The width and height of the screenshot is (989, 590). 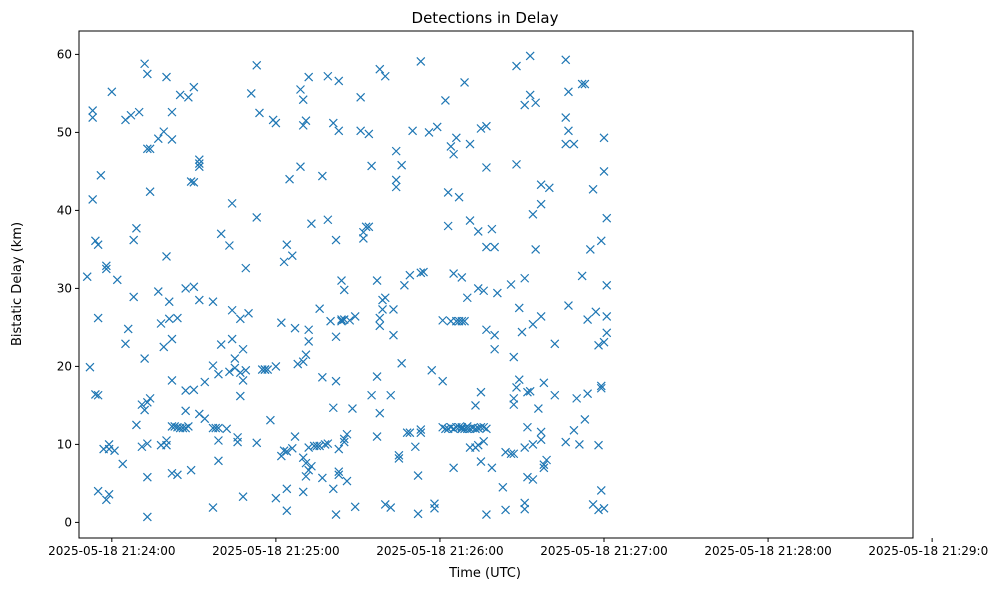 What do you see at coordinates (767, 551) in the screenshot?
I see `x-tick-label: 2025-05-18 21:28:00` at bounding box center [767, 551].